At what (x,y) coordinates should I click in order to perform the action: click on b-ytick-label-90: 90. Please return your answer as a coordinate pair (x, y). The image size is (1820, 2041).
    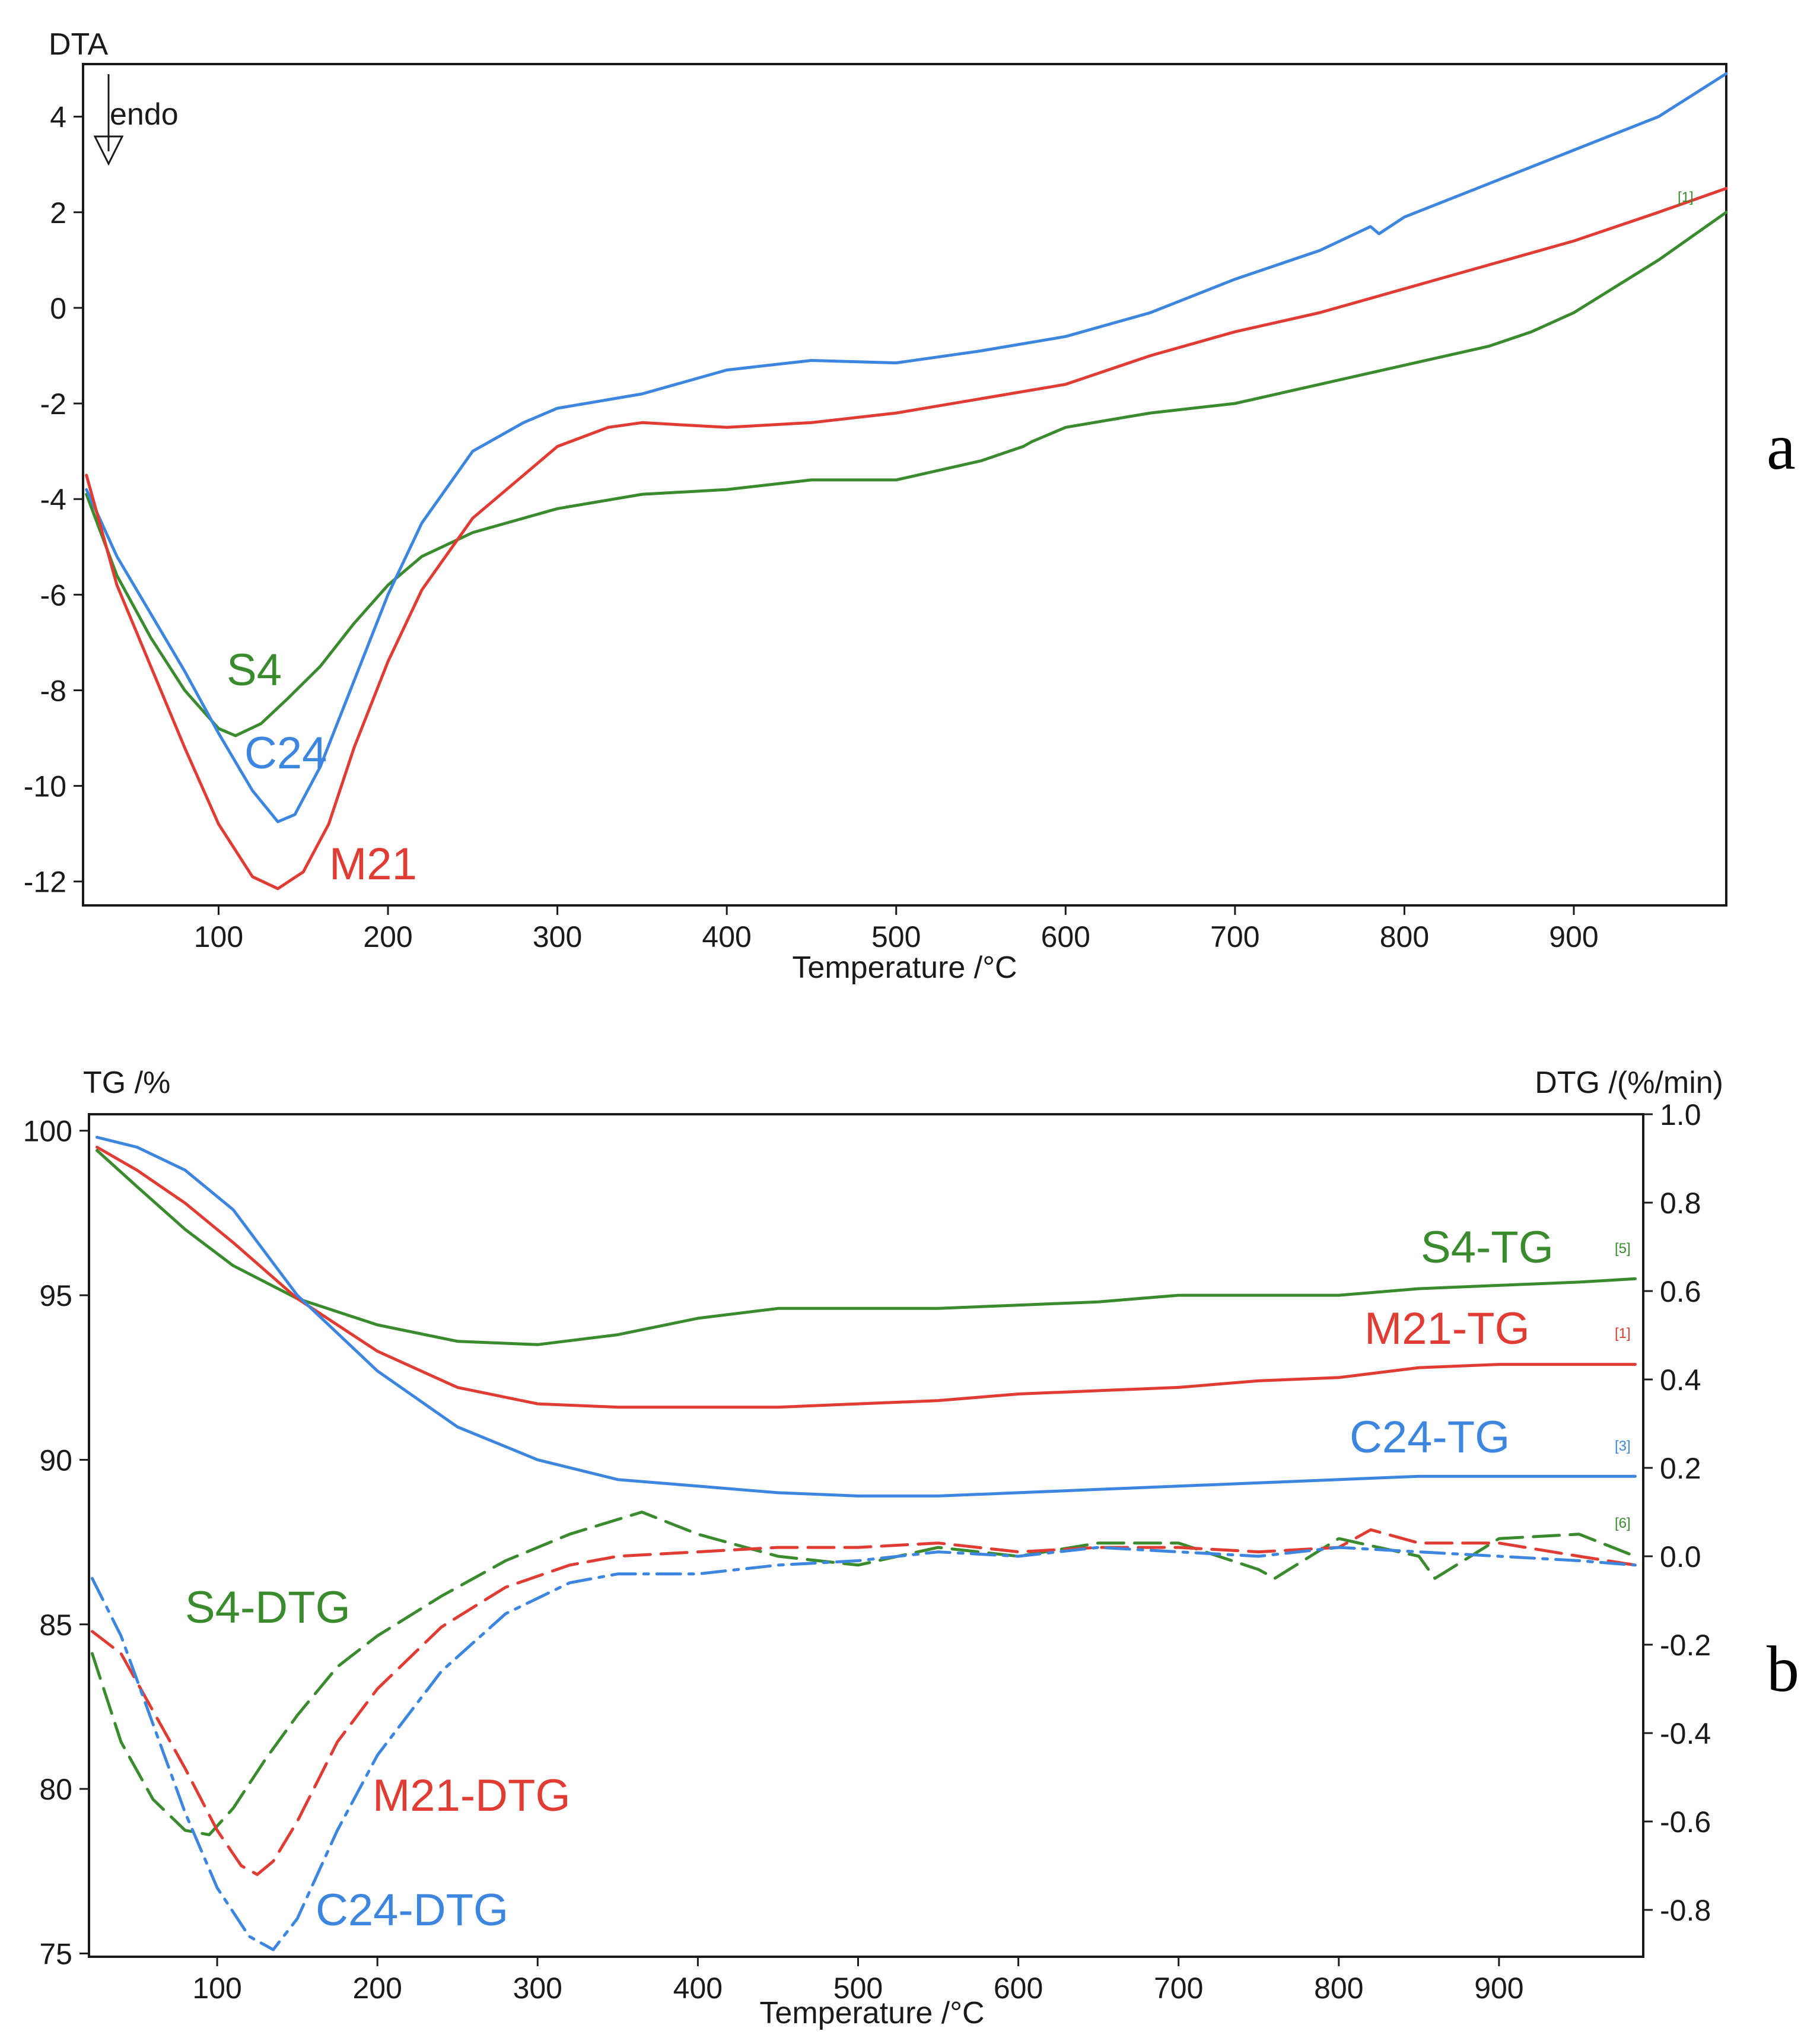
    Looking at the image, I should click on (55, 1460).